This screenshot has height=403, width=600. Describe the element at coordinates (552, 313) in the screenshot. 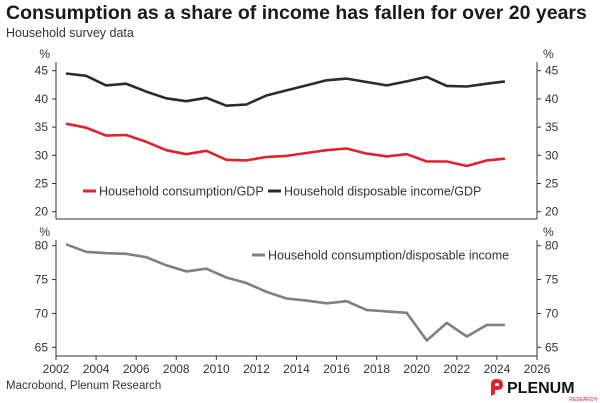

I see `y-tick-label-right: 70` at that location.